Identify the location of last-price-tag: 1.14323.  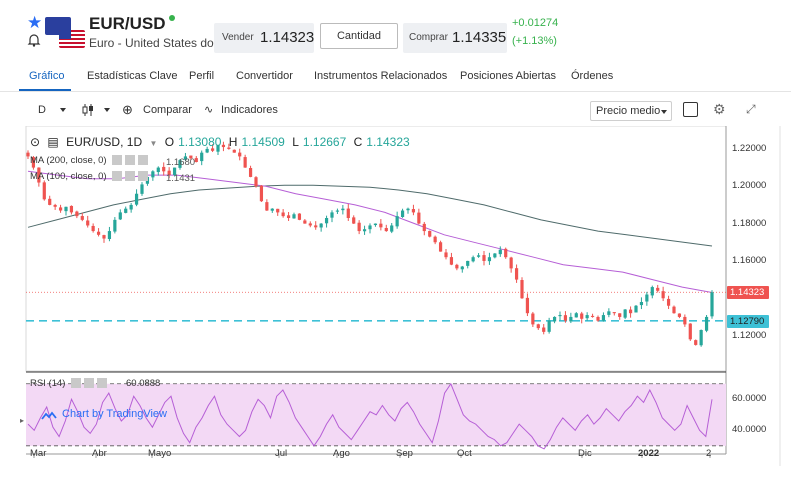
(748, 293).